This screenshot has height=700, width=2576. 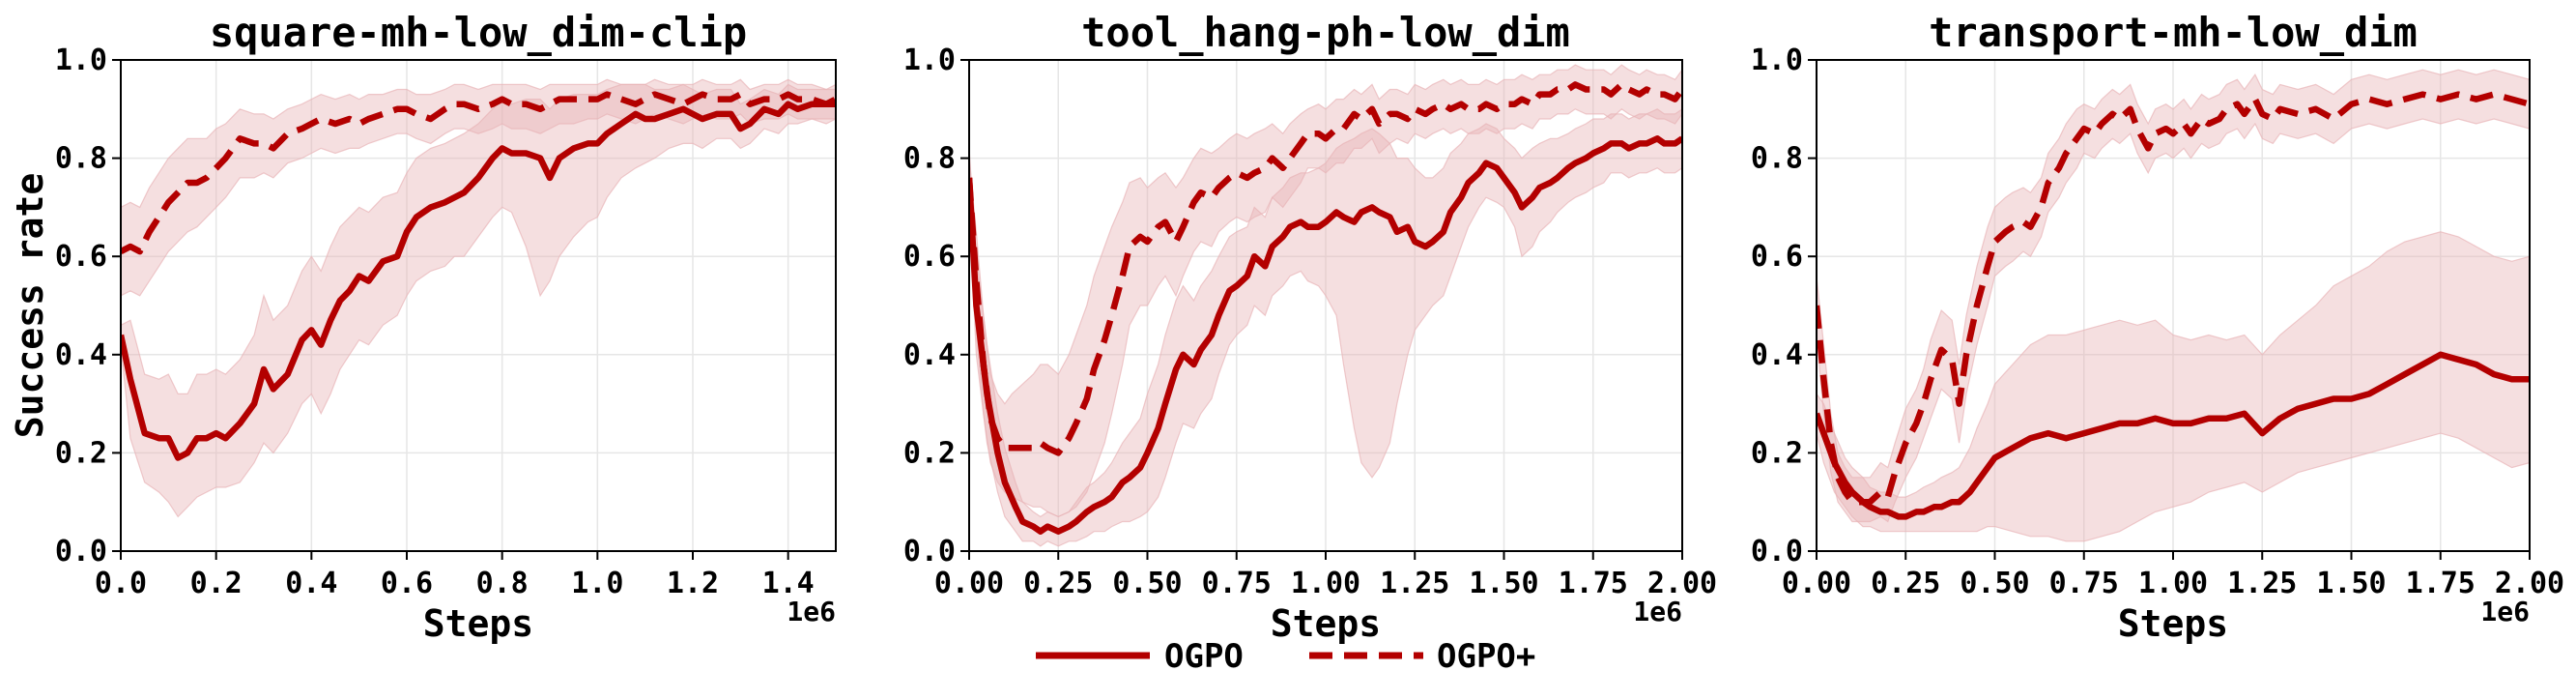 I want to click on x-tick-label: 0.8, so click(x=503, y=583).